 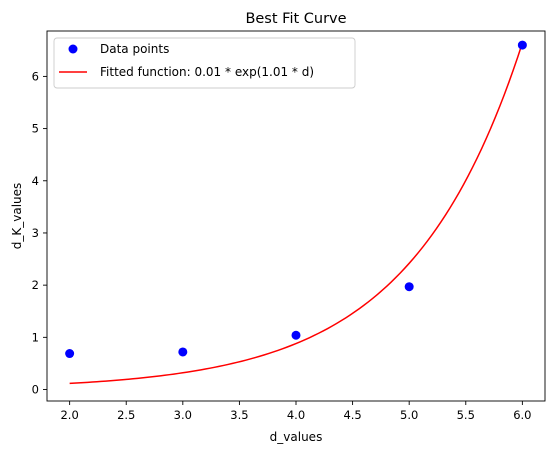 What do you see at coordinates (35, 390) in the screenshot?
I see `y-tick-label: 0` at bounding box center [35, 390].